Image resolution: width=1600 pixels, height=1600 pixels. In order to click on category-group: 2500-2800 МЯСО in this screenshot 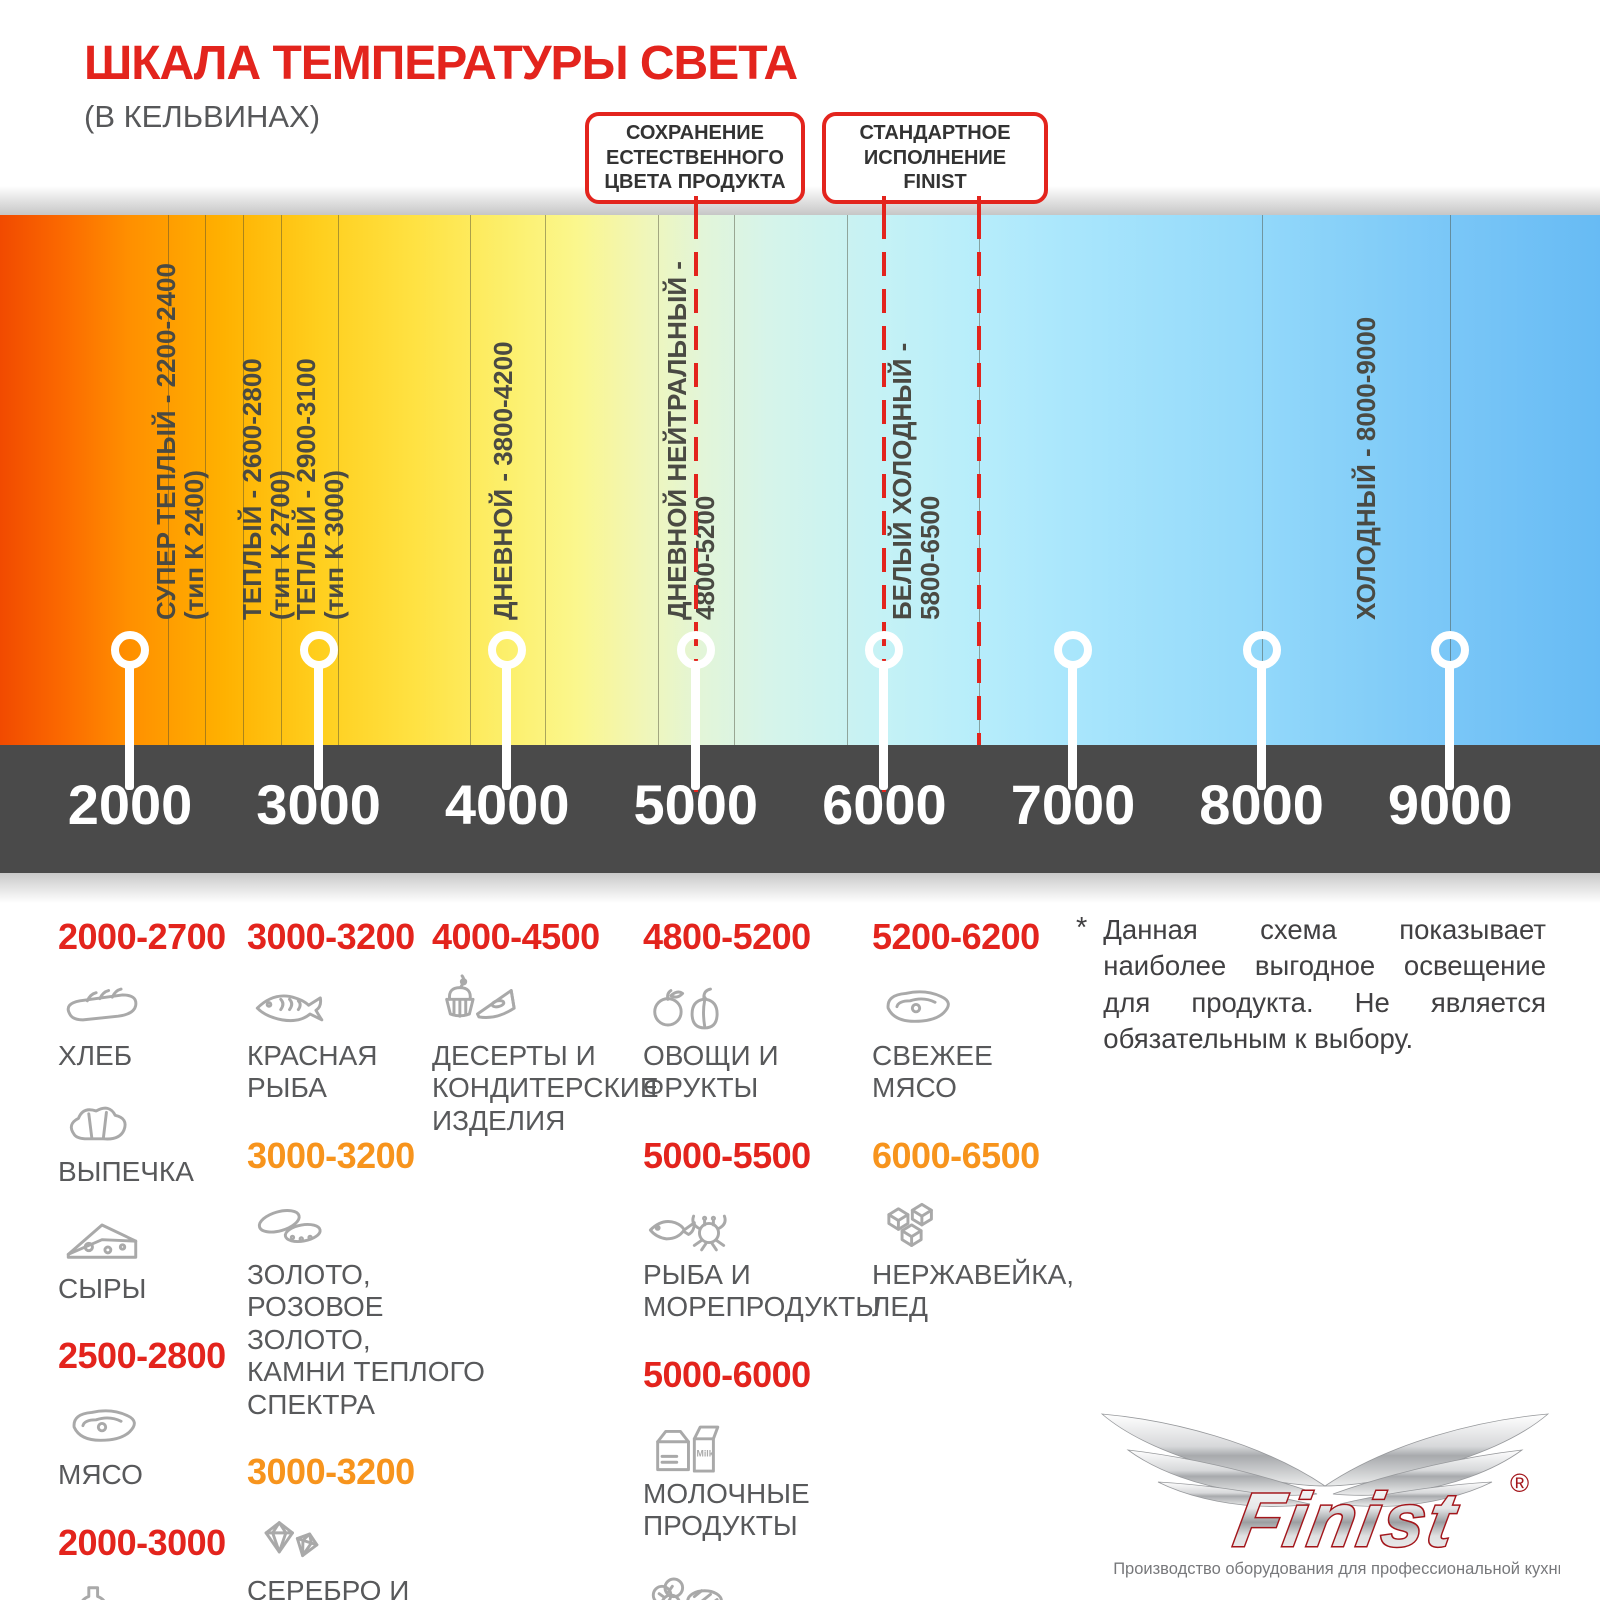, I will do `click(149, 1413)`.